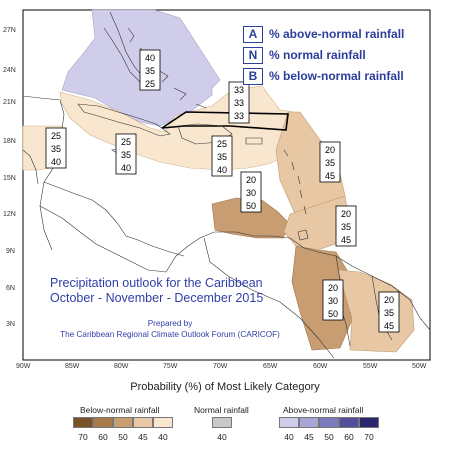 The image size is (450, 450). What do you see at coordinates (369, 437) in the screenshot?
I see `legend-value-above: 70` at bounding box center [369, 437].